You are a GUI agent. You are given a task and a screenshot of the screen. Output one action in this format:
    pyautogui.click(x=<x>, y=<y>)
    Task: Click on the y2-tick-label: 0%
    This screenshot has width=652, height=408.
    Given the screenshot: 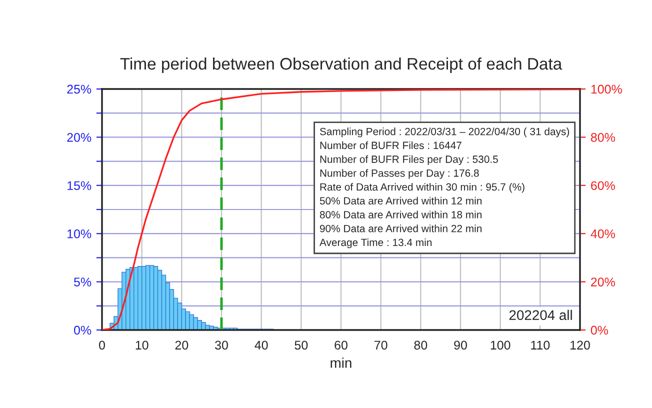 What is the action you would take?
    pyautogui.click(x=599, y=330)
    